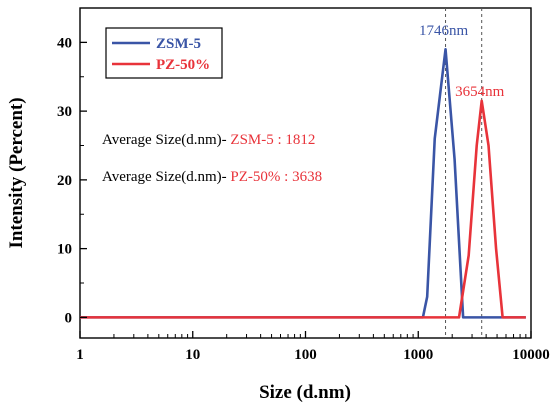 This screenshot has width=560, height=404. Describe the element at coordinates (444, 31) in the screenshot. I see `peak-label: 1746nm` at that location.